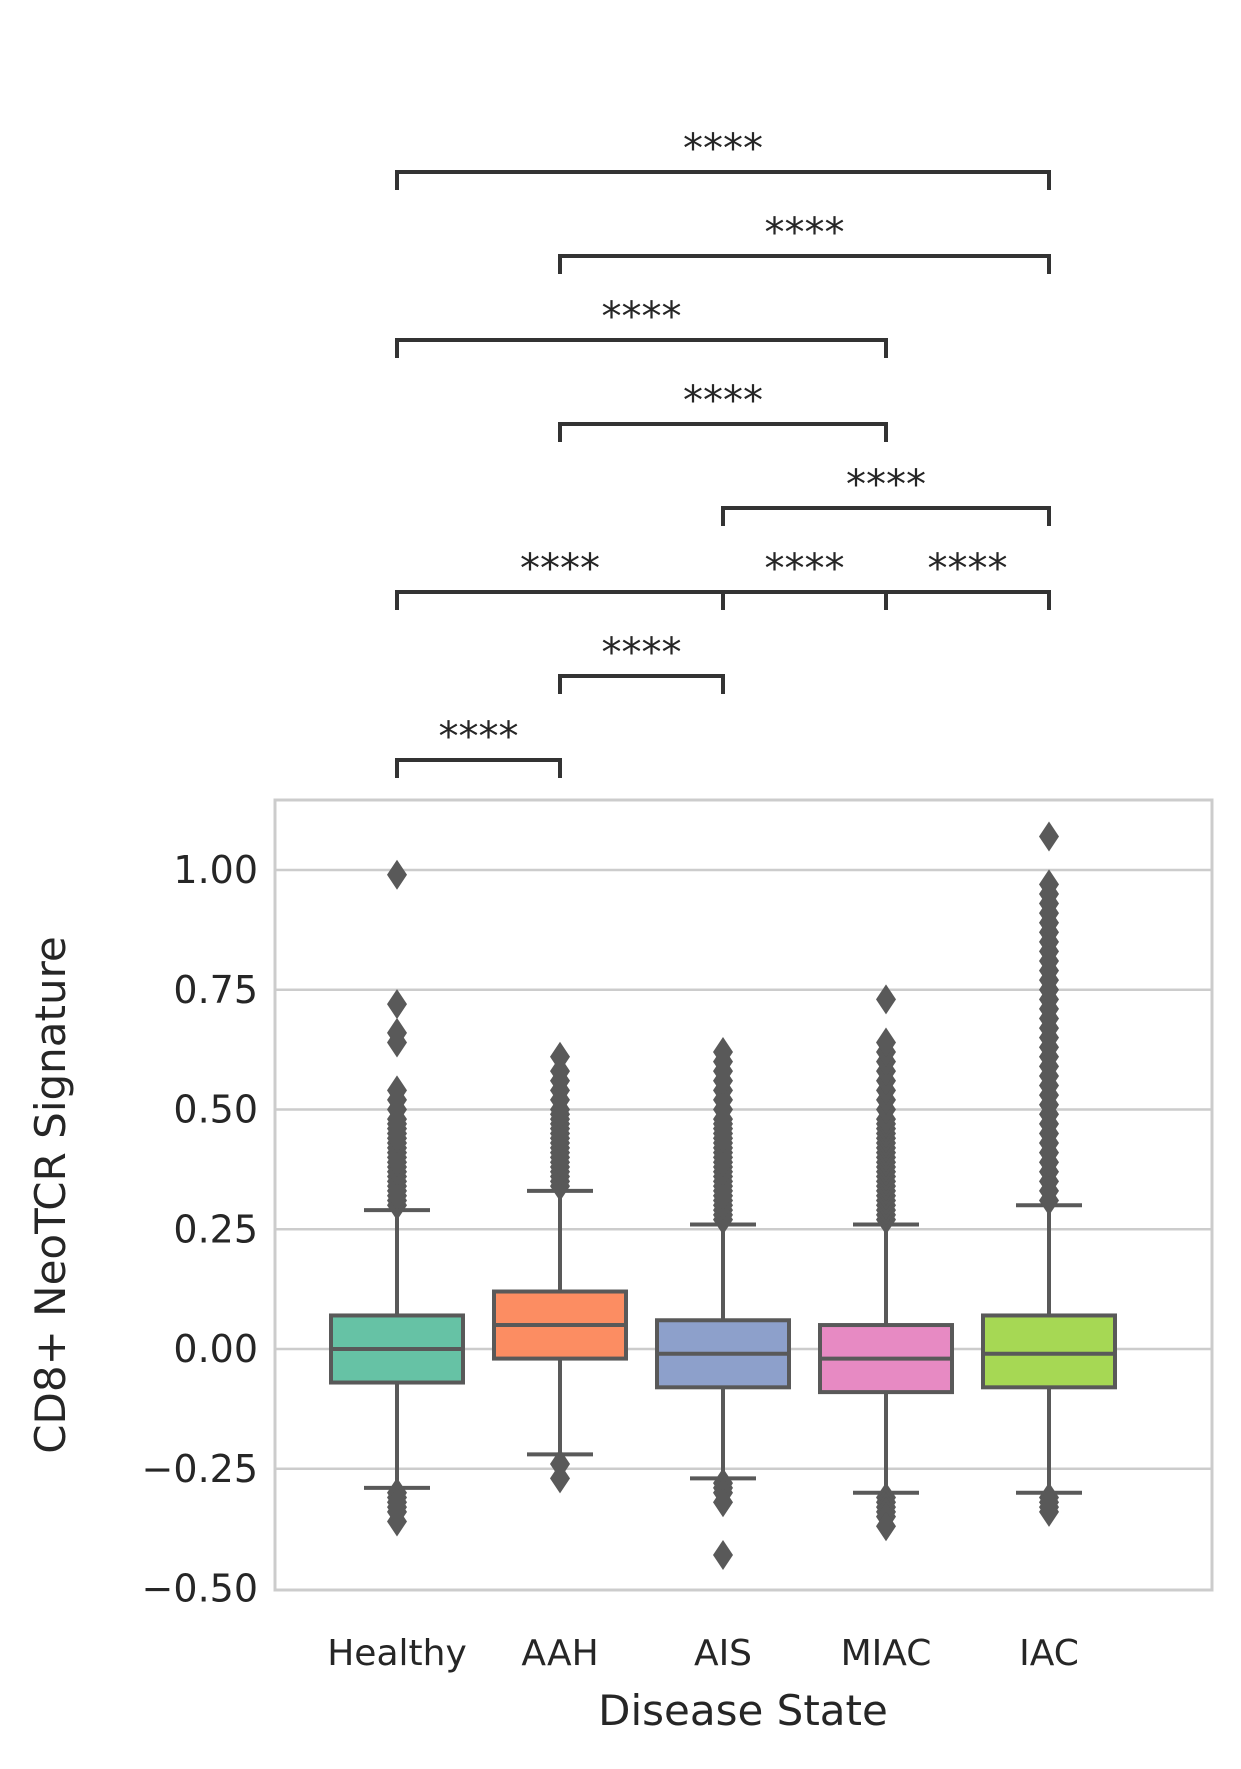 The image size is (1241, 1769). What do you see at coordinates (559, 1653) in the screenshot?
I see `x-tick-label: AAH` at bounding box center [559, 1653].